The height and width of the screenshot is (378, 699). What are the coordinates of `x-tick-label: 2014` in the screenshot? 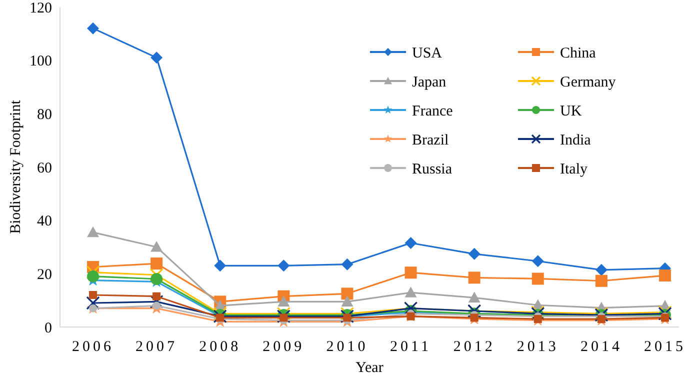 It's located at (601, 347).